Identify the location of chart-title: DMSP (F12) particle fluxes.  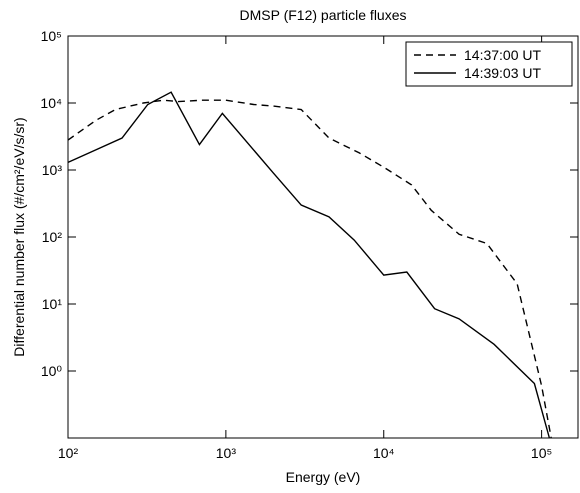
(322, 15).